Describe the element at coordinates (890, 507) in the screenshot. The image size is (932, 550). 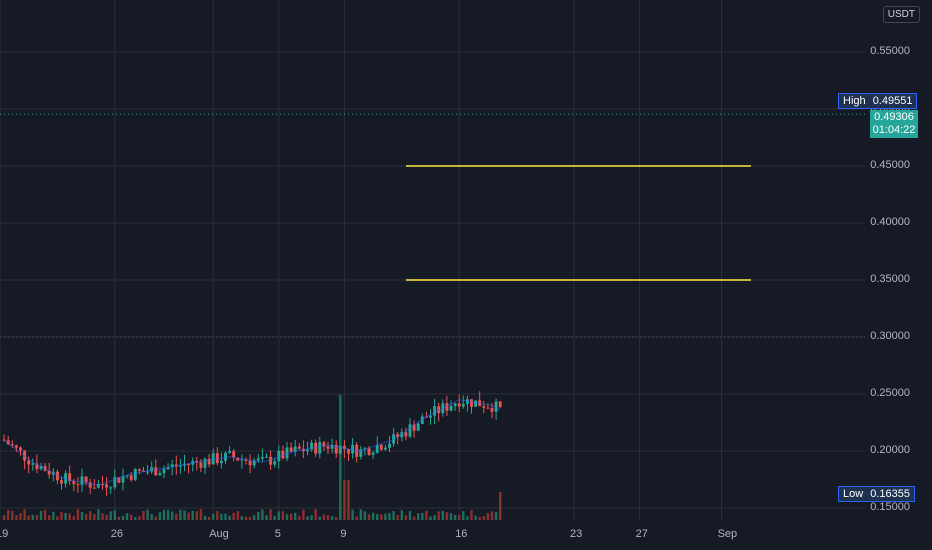
I see `y-tick-label: 0.15000` at that location.